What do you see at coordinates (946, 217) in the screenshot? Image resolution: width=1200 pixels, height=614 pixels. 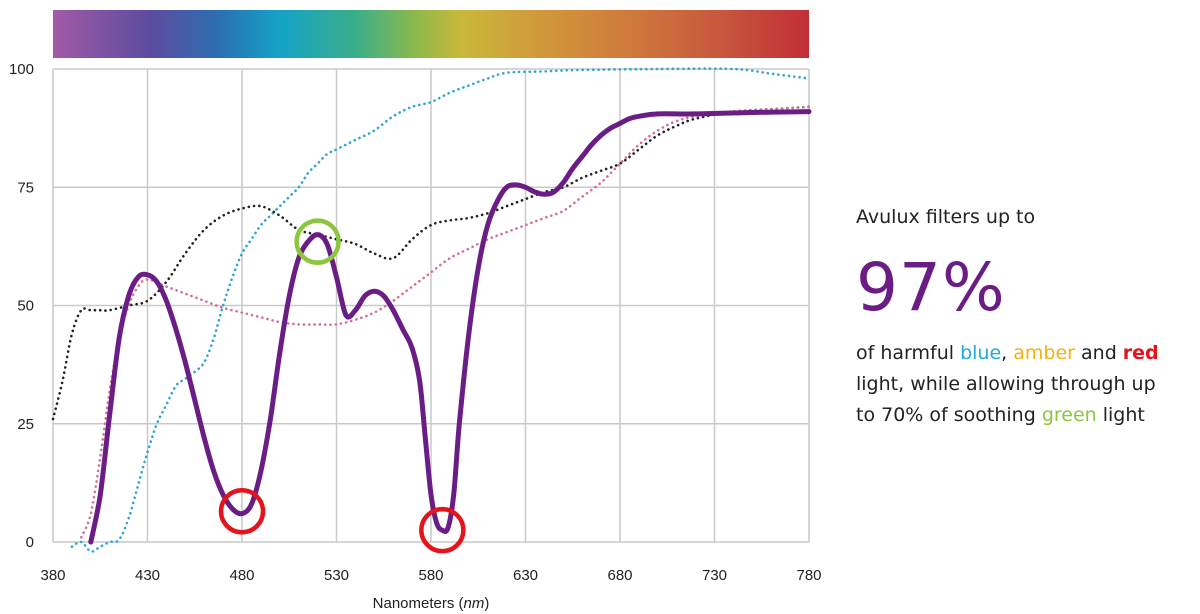 I see `intro-text: Avulux filters up to` at bounding box center [946, 217].